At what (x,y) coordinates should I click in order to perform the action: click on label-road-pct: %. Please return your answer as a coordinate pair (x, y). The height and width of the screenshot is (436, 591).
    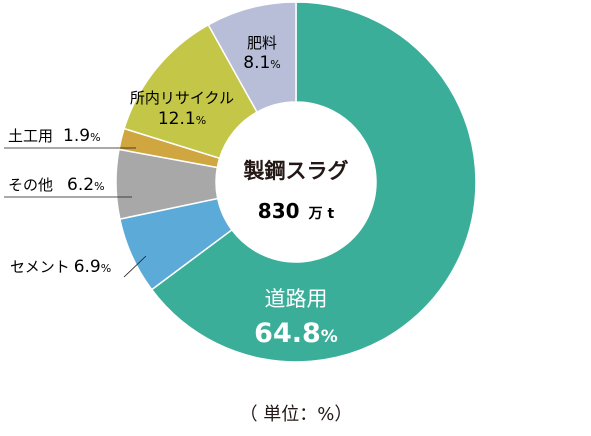
    Looking at the image, I should click on (329, 337).